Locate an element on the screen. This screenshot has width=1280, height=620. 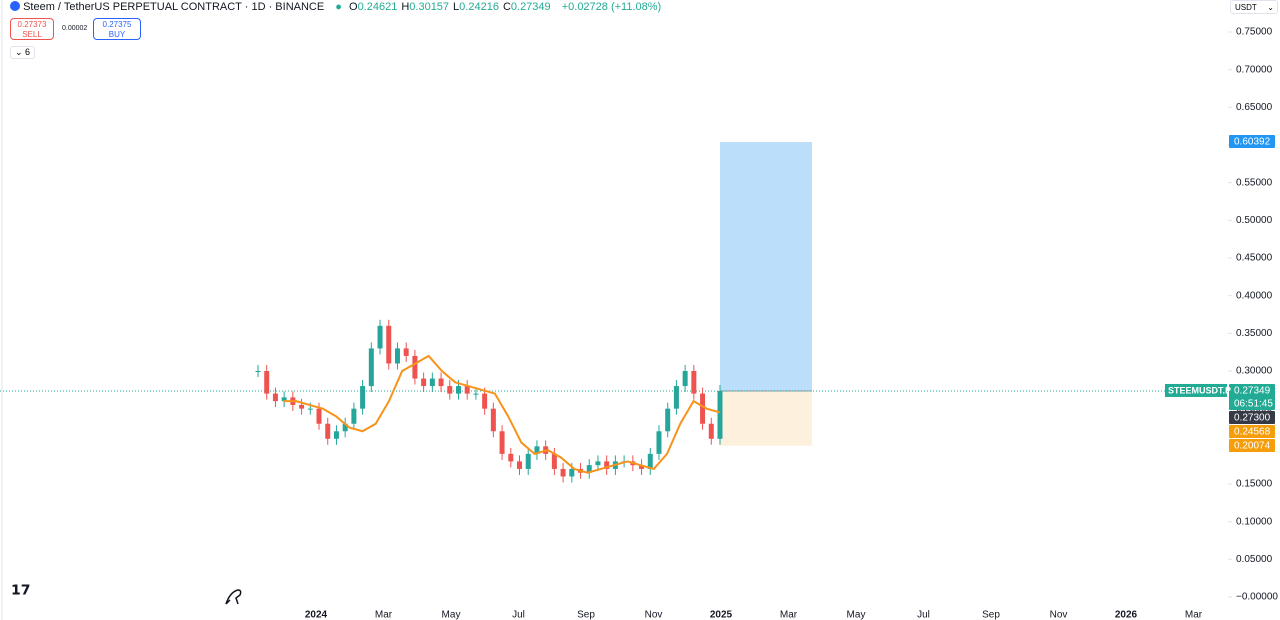
y-tick-label: 0.65000 is located at coordinates (1254, 107).